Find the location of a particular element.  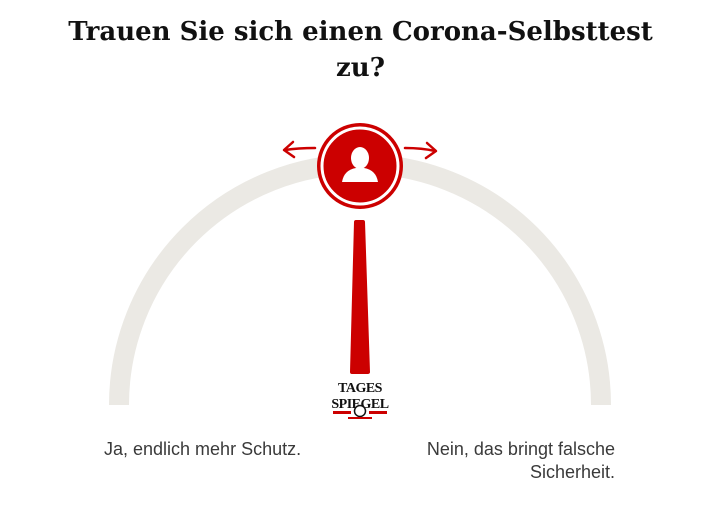

svg-text: TAGES is located at coordinates (360, 388).